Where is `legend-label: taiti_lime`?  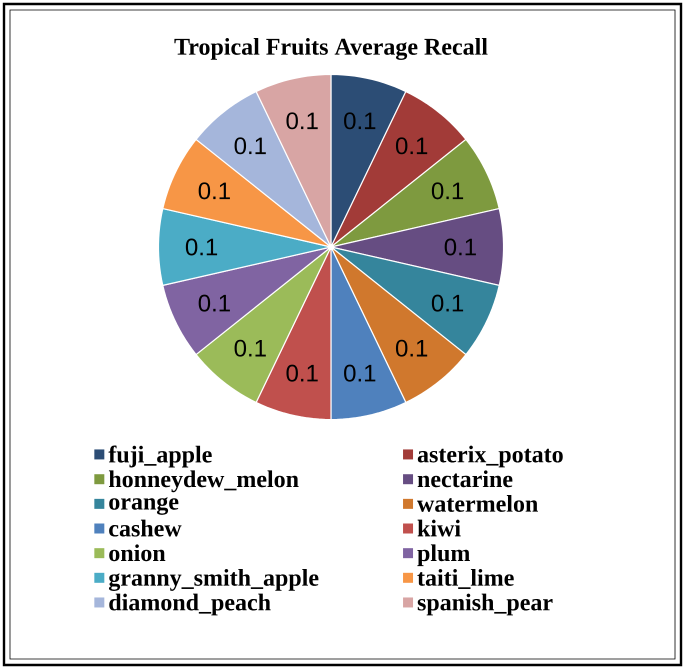
legend-label: taiti_lime is located at coordinates (465, 578).